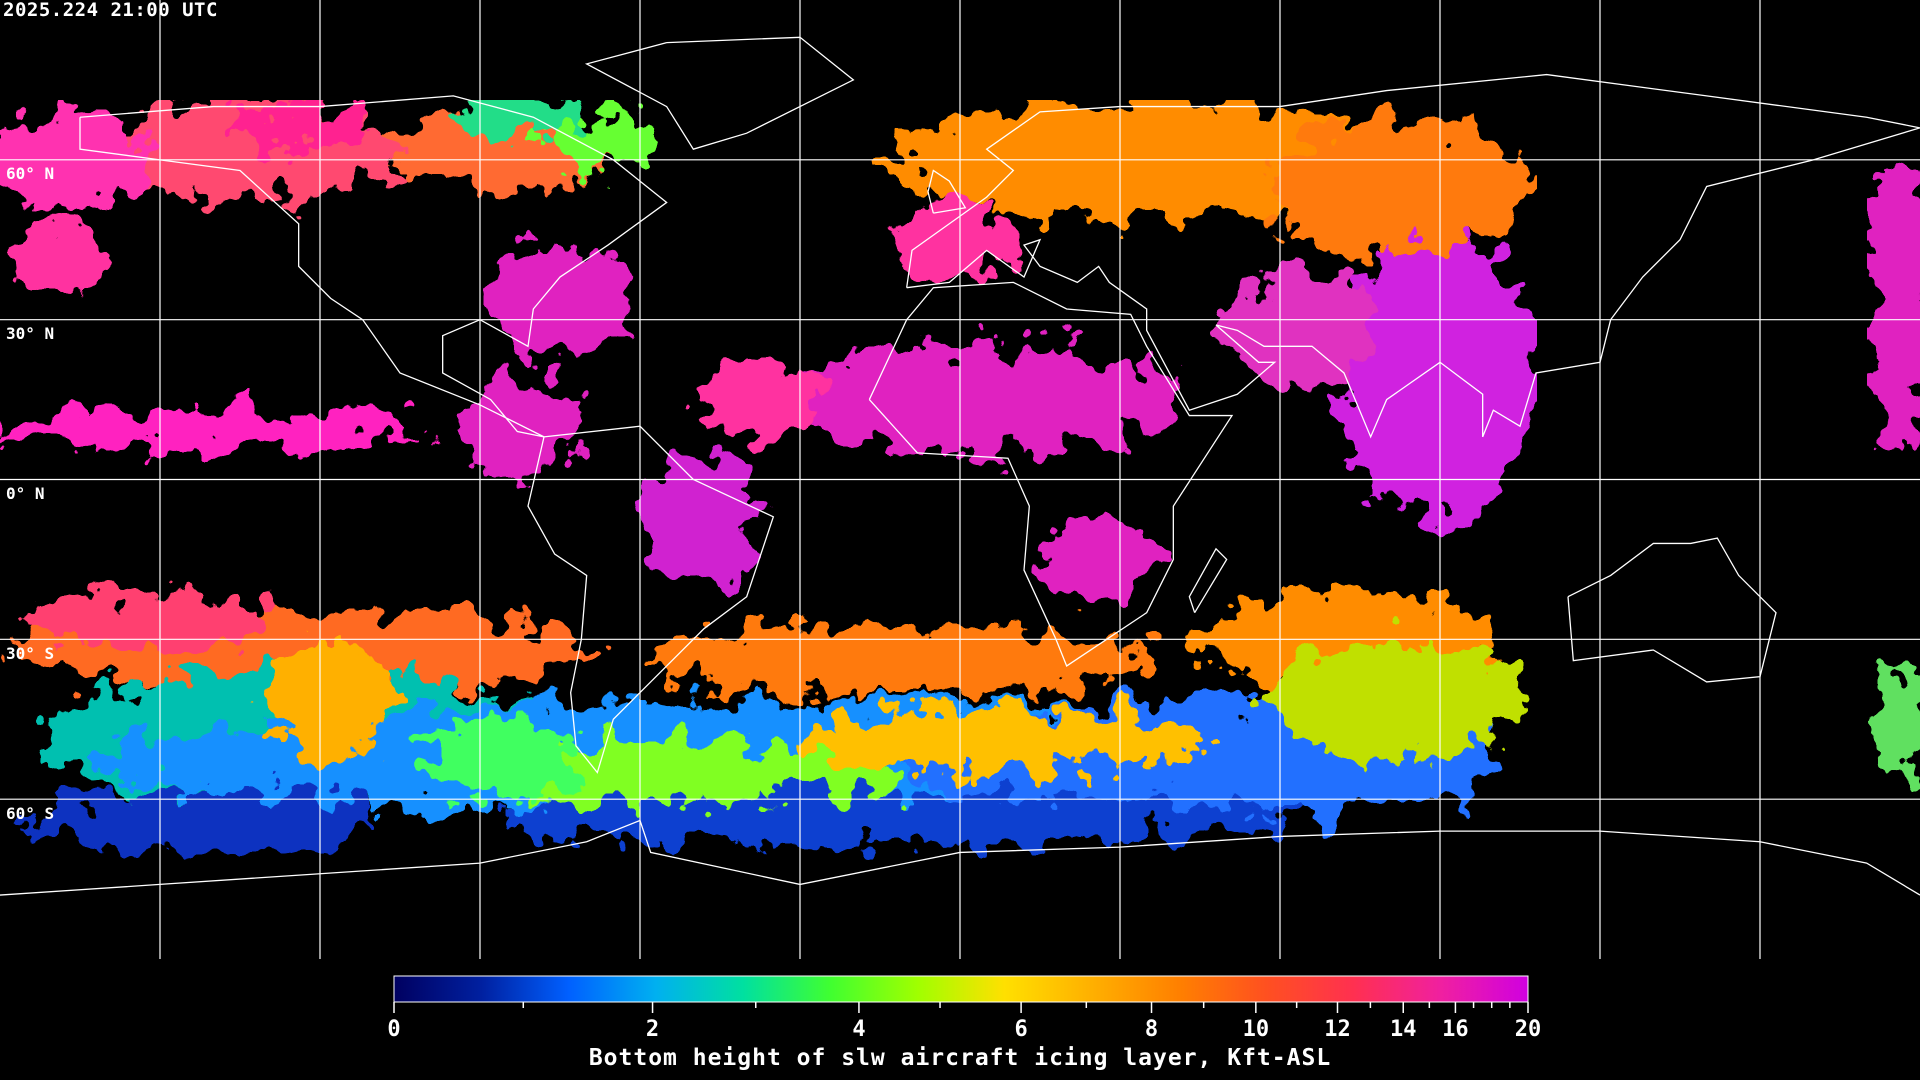 This screenshot has width=1920, height=1080. Describe the element at coordinates (25, 493) in the screenshot. I see `lat-label-0n: 0° N` at that location.